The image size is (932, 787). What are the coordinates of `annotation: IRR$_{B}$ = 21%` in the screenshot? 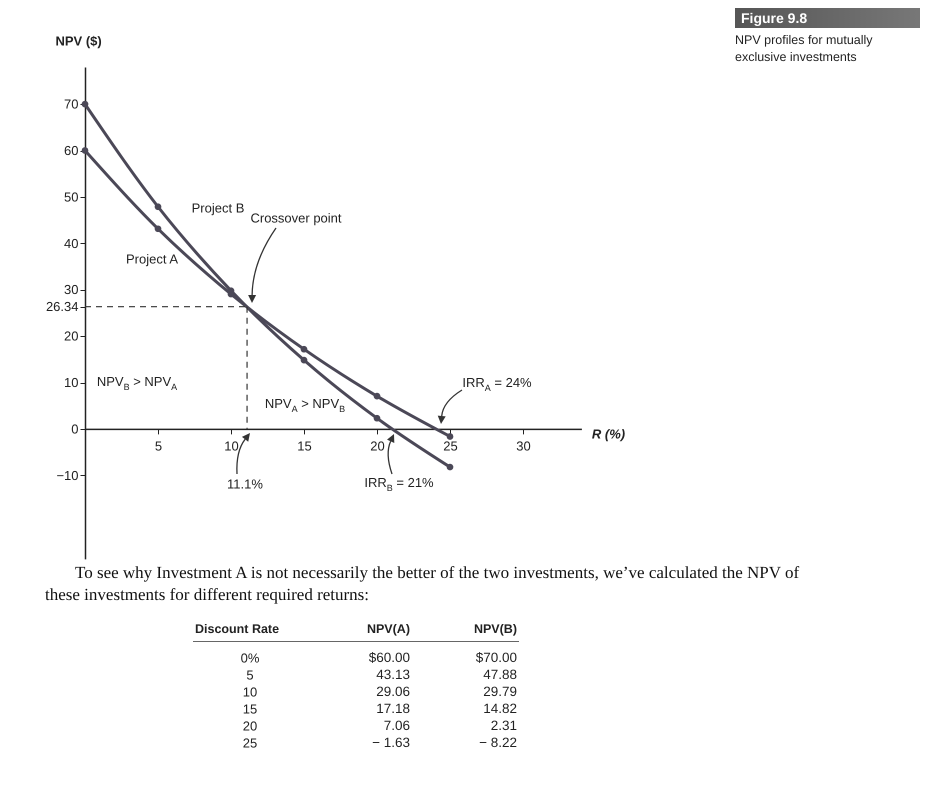 It's located at (399, 484).